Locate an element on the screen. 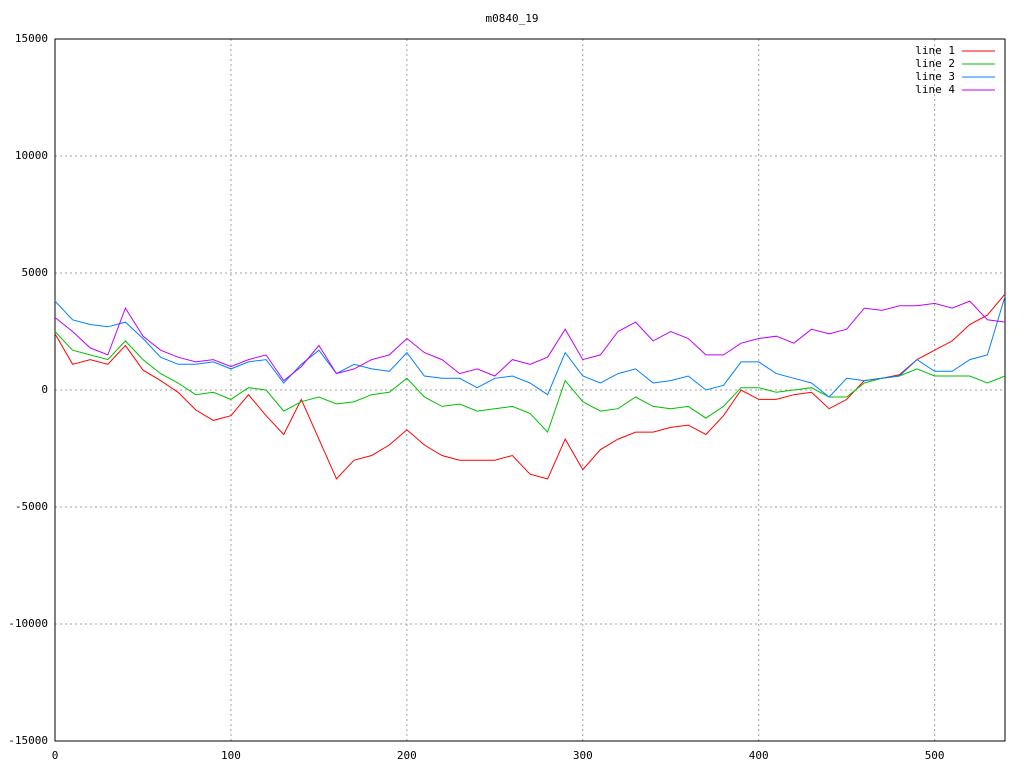 The image size is (1024, 768). y-tick-label: -15000 is located at coordinates (28, 740).